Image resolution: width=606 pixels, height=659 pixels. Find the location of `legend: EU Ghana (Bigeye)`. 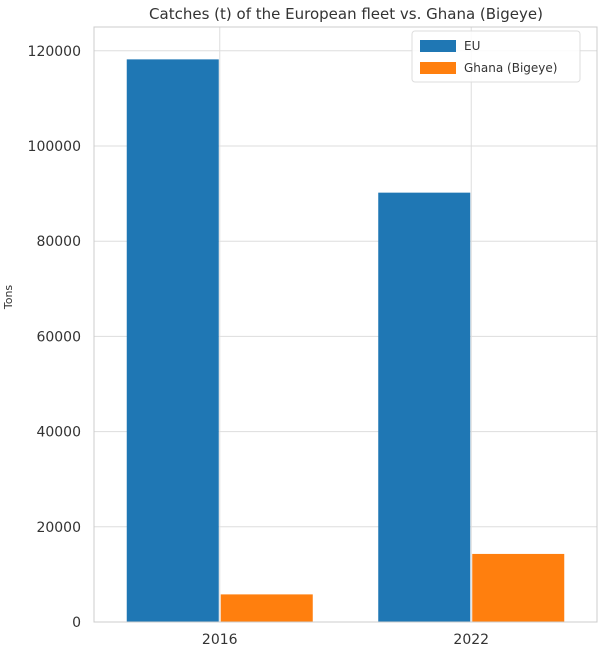

legend: EU Ghana (Bigeye) is located at coordinates (496, 56).